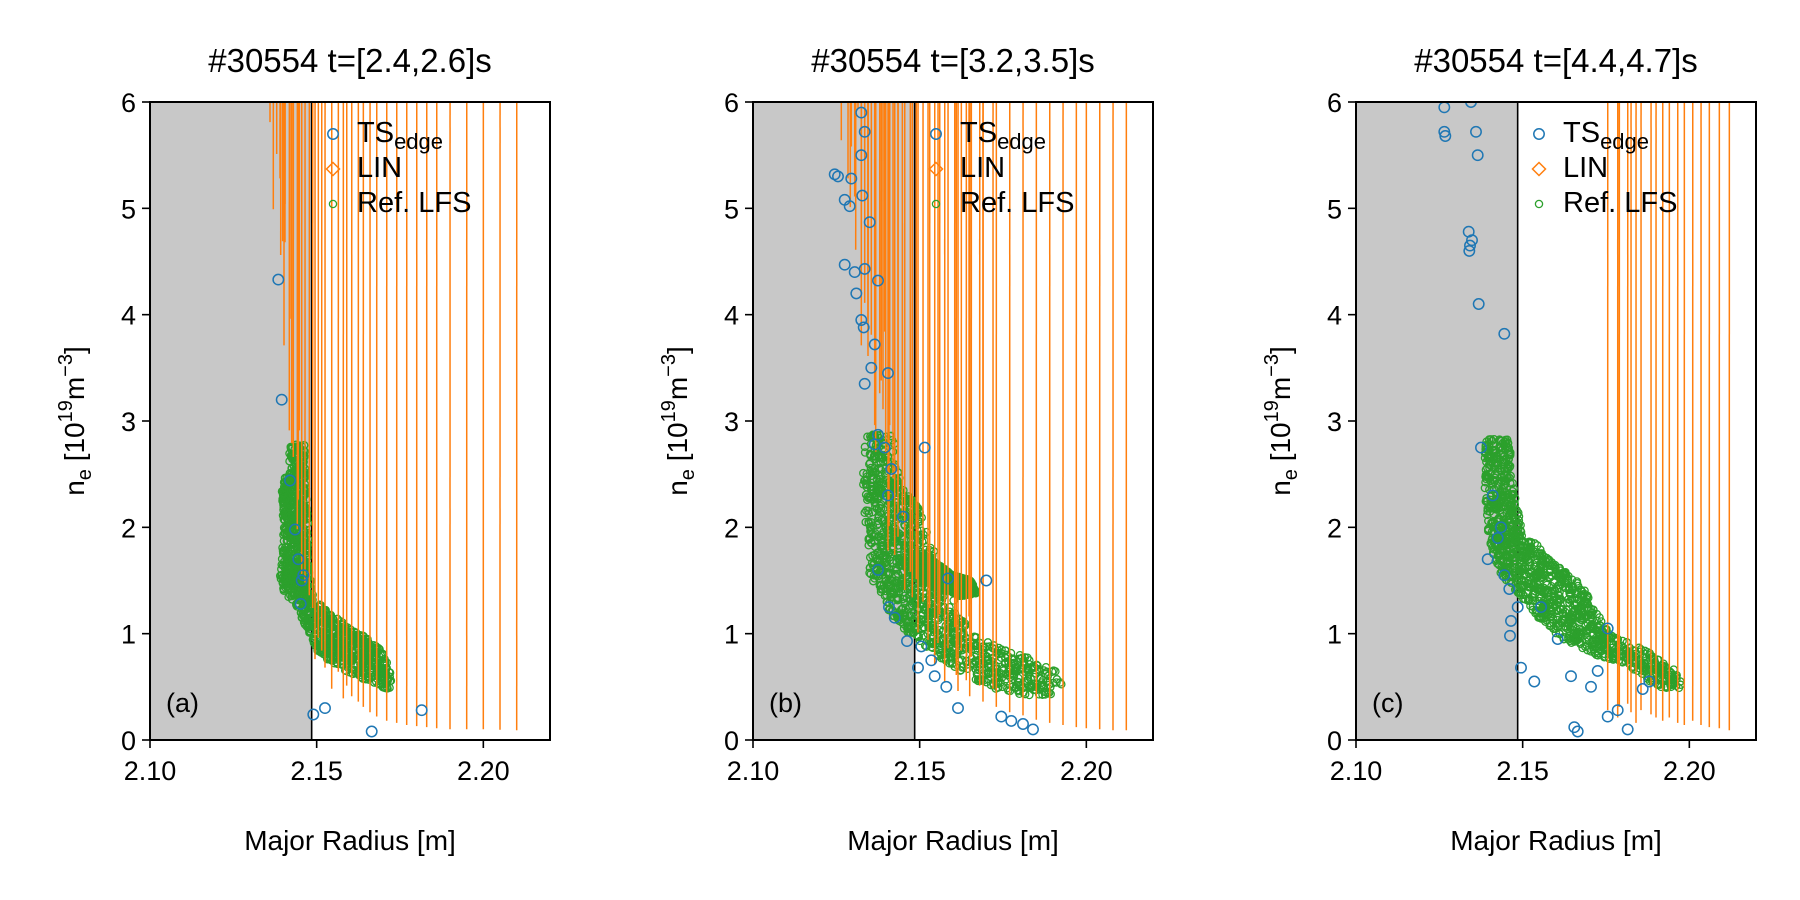  I want to click on x-tick-label: 2.15, so click(316, 771).